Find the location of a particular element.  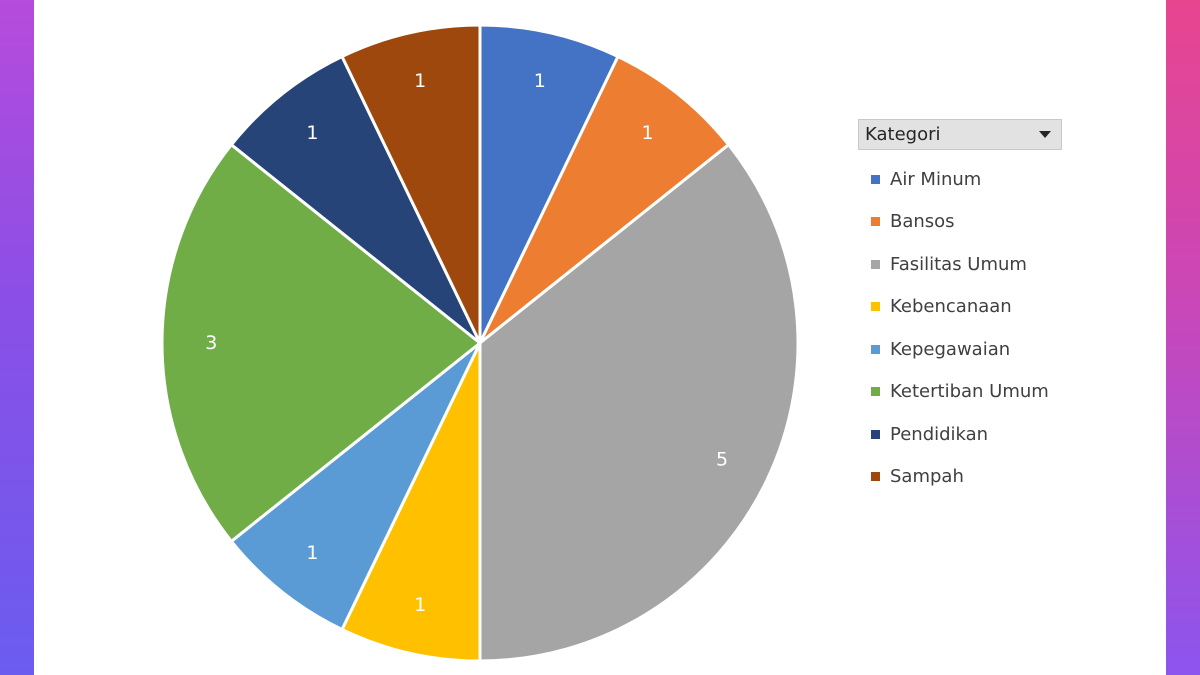

legend-item-kebencanaan: Kebencanaan is located at coordinates (960, 307).